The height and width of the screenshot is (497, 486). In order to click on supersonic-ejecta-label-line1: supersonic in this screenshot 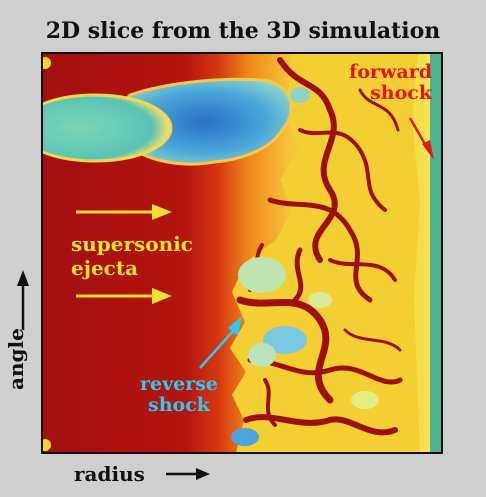, I will do `click(132, 244)`.